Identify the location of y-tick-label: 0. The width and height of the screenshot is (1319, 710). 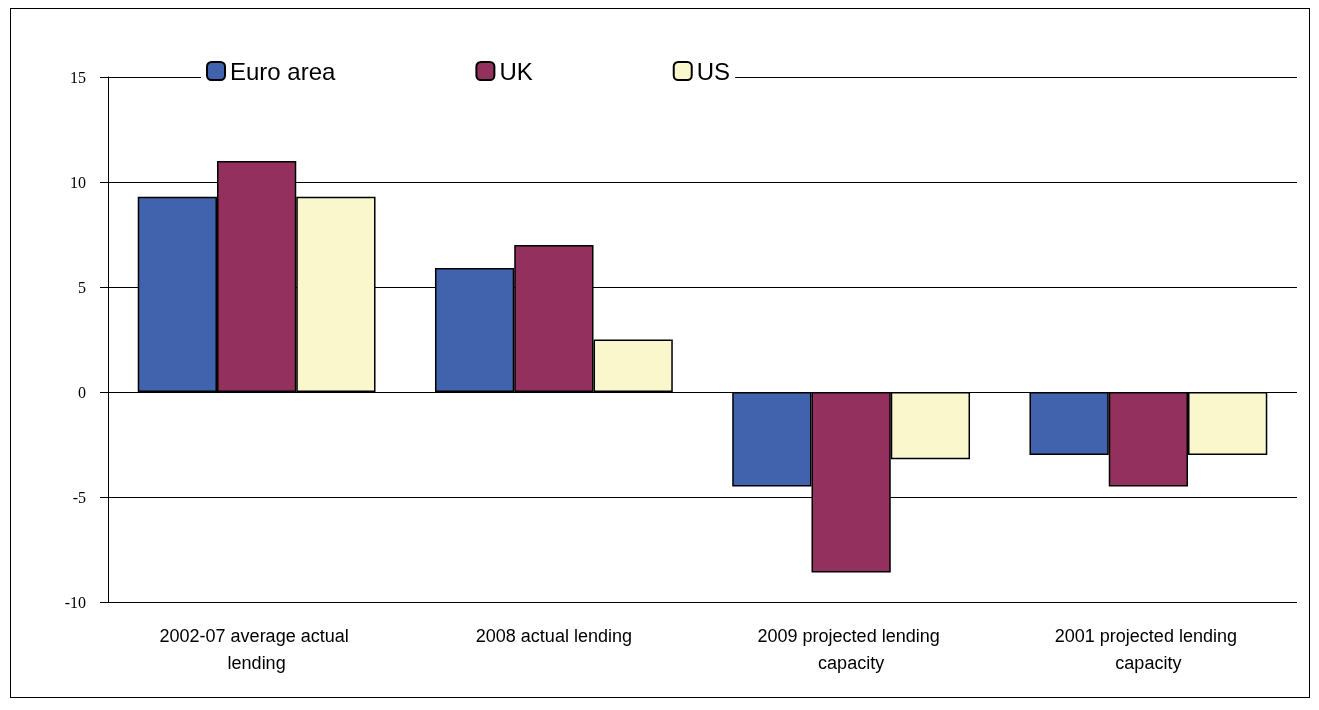
(82, 392).